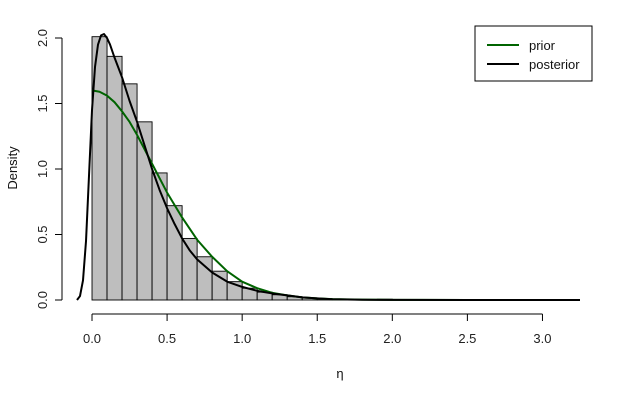 This screenshot has height=404, width=631. What do you see at coordinates (392, 338) in the screenshot?
I see `x-tick-label: 2.0` at bounding box center [392, 338].